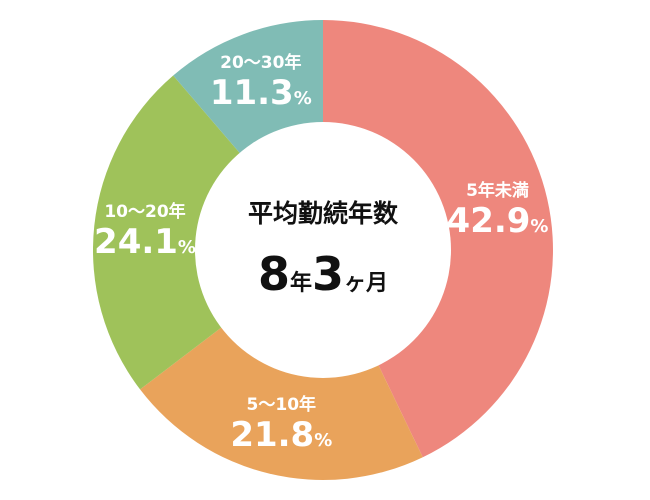 This screenshot has height=500, width=650. What do you see at coordinates (145, 242) in the screenshot?
I see `slice-3-value-label: 24.1%` at bounding box center [145, 242].